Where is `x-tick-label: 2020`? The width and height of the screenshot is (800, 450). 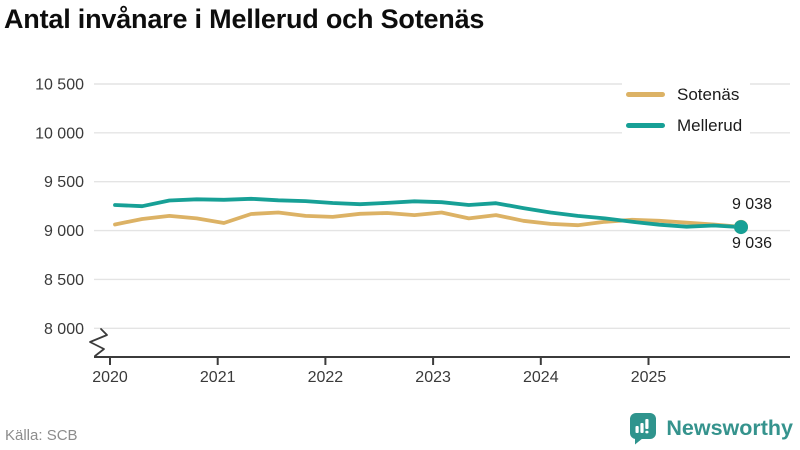
x-tick-label: 2020 is located at coordinates (110, 377).